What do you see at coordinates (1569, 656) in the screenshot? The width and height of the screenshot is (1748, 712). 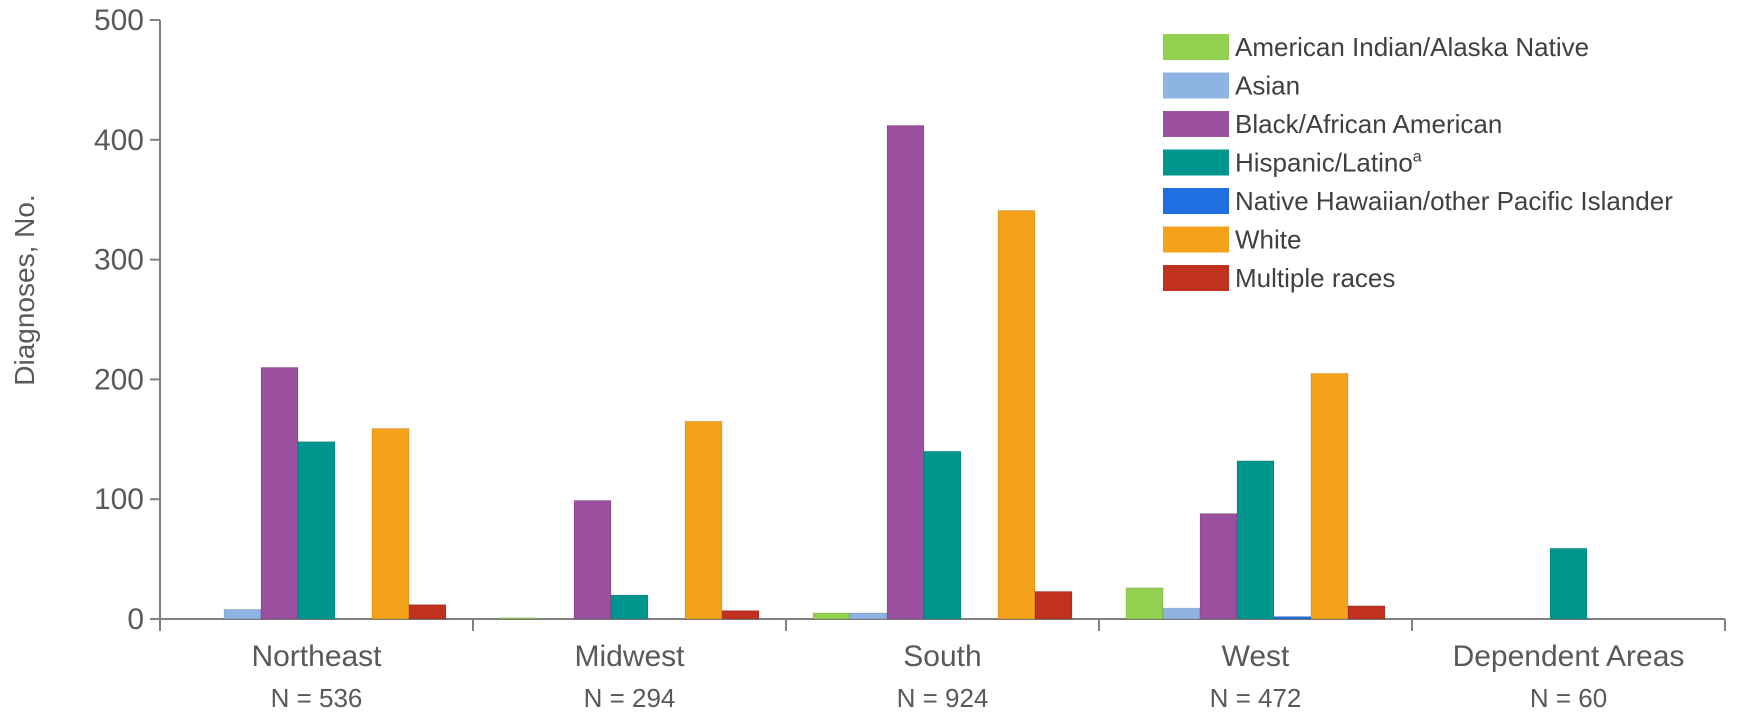 I see `x-category-label: Dependent Areas` at bounding box center [1569, 656].